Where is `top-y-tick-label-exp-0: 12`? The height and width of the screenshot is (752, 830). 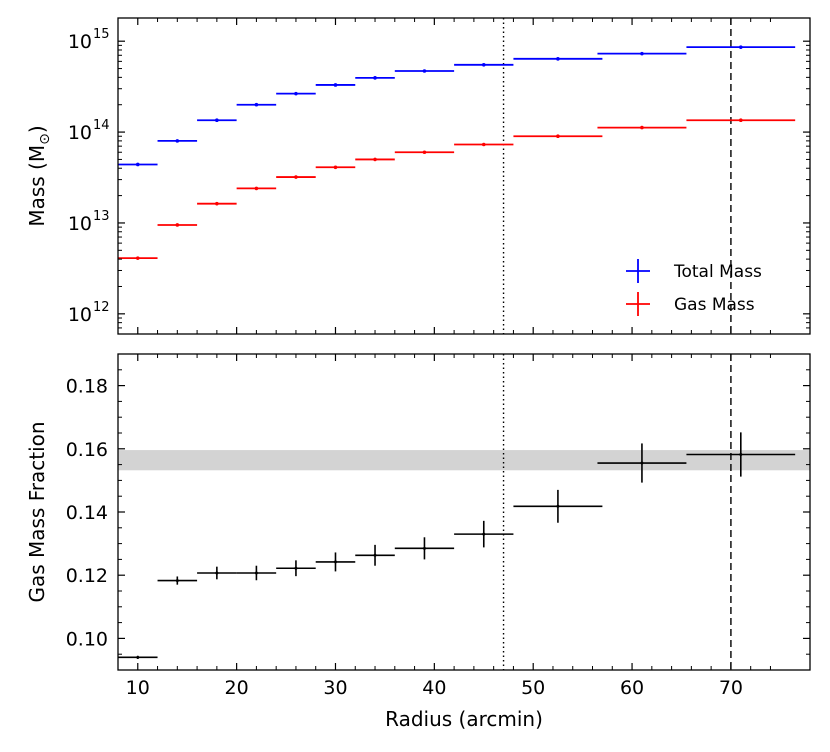 top-y-tick-label-exp-0: 12 is located at coordinates (101, 307).